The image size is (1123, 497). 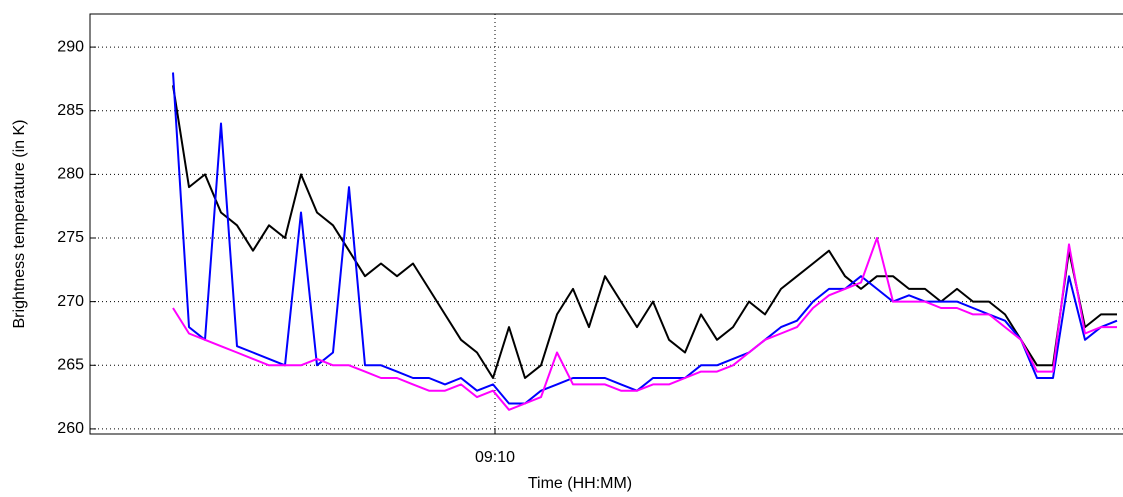 I want to click on y-tick-label: 275, so click(x=70, y=237).